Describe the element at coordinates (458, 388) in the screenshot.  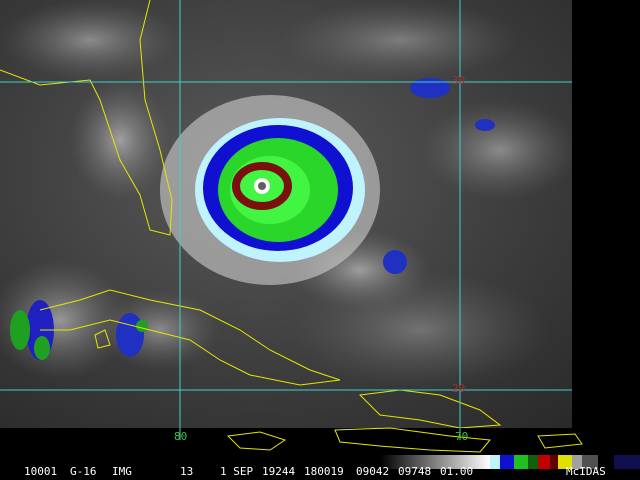
I see `lat-label: 20` at that location.